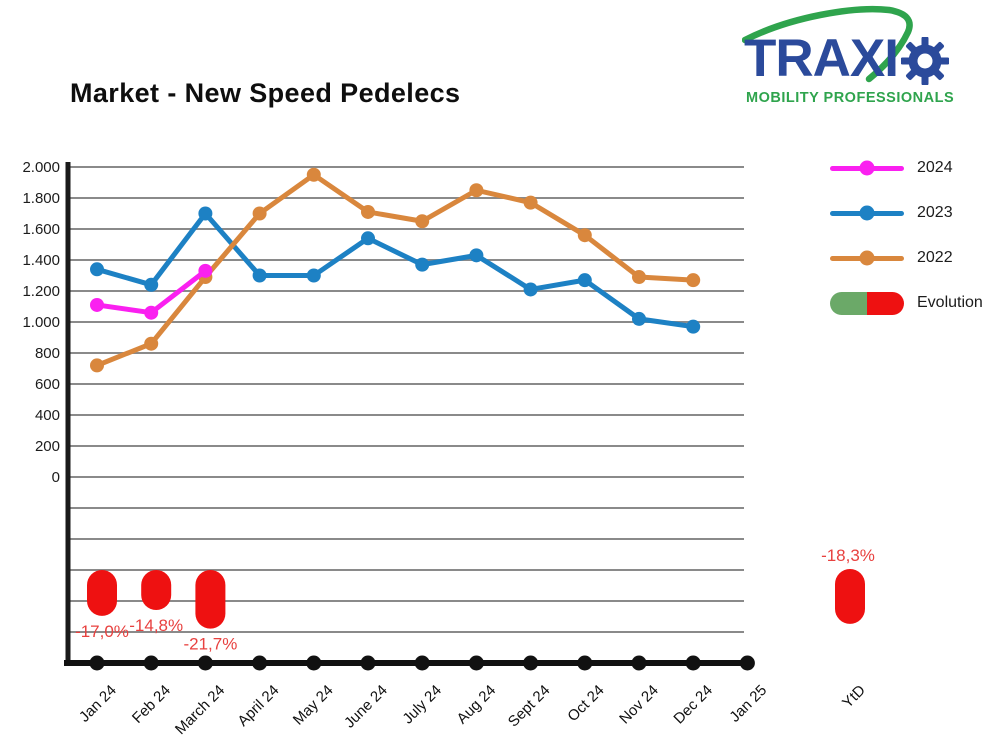  I want to click on logo-gear-icon, so click(925, 60).